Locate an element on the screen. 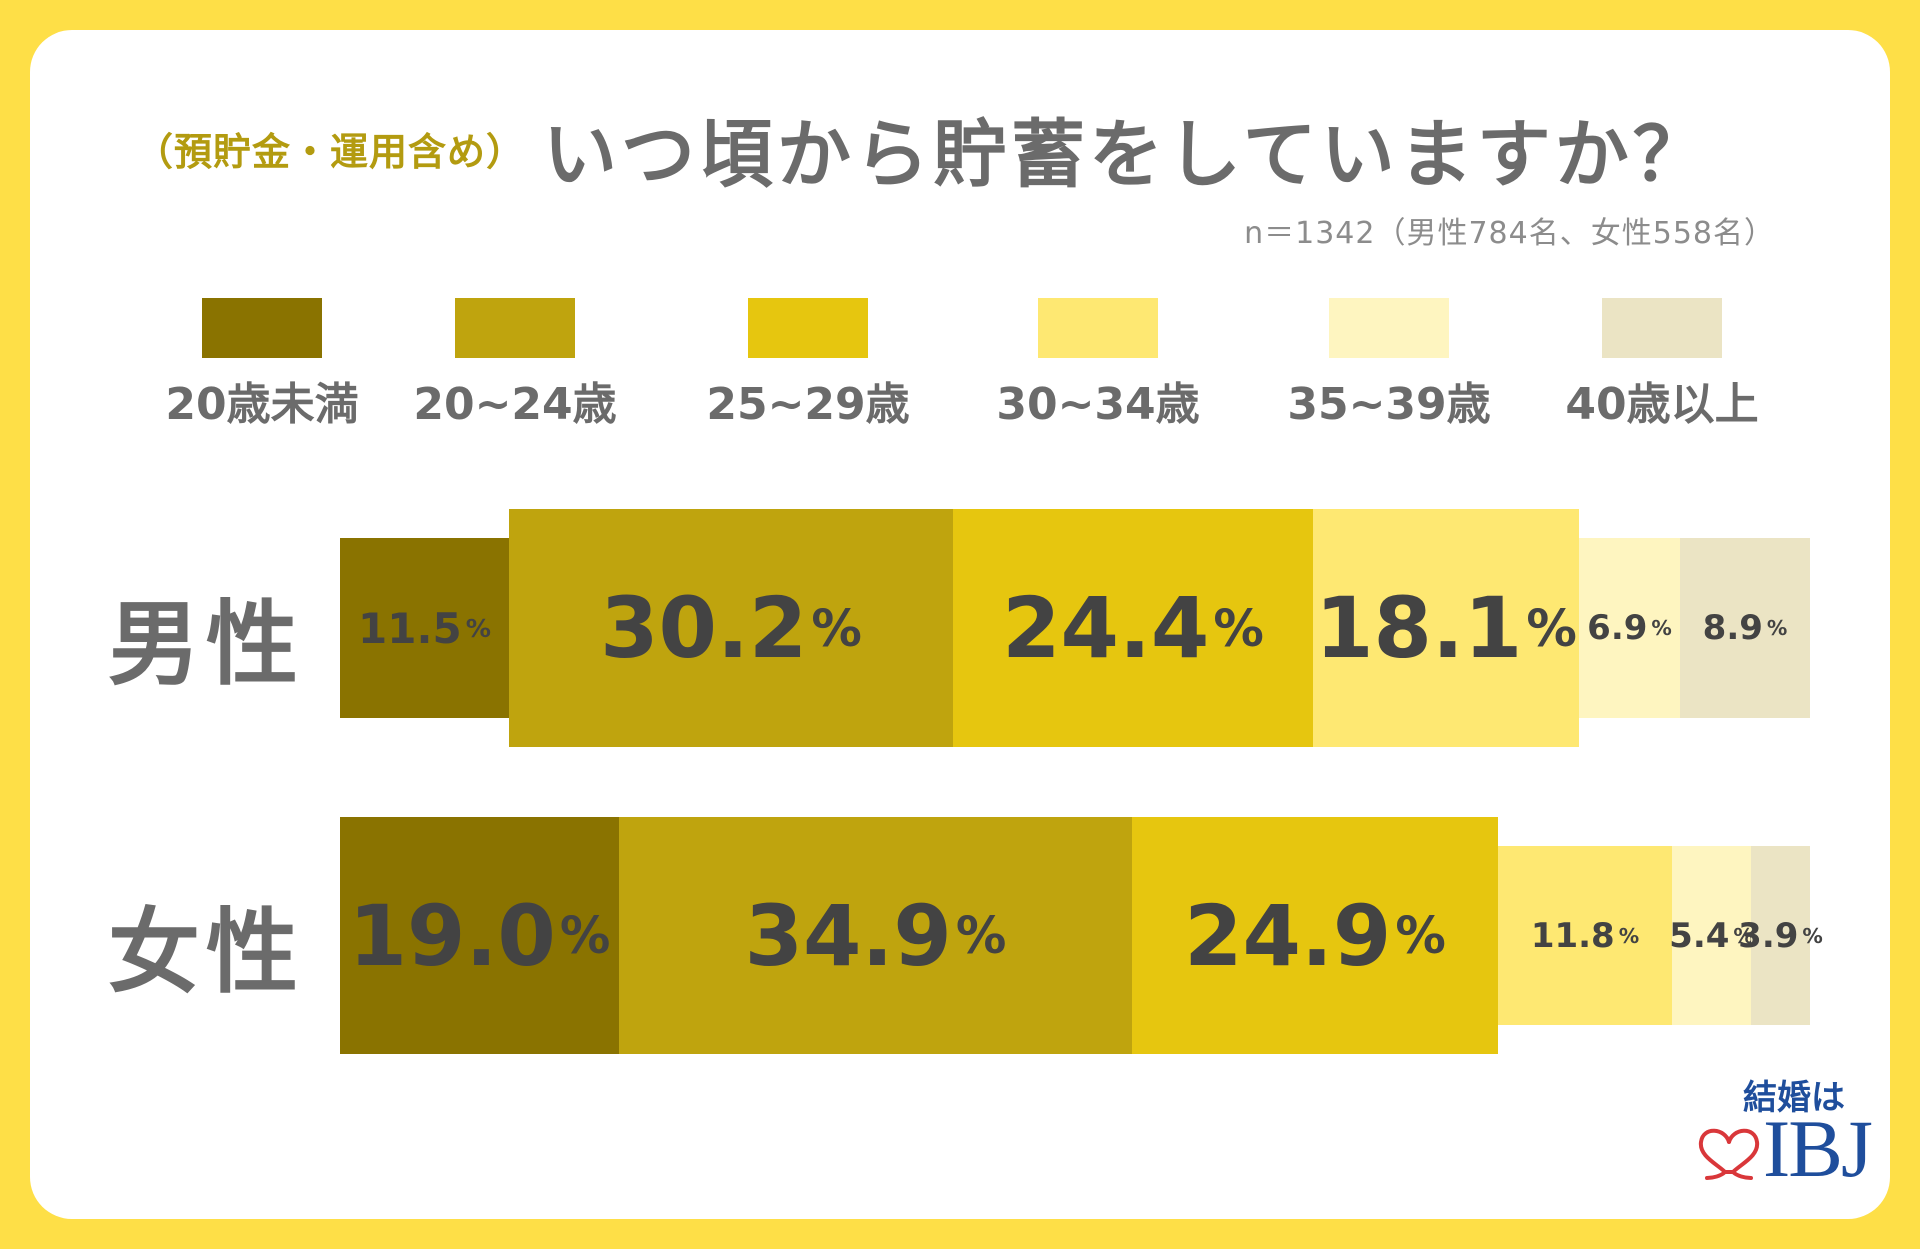  bar-segment-under-20: 11.5% is located at coordinates (424, 628).